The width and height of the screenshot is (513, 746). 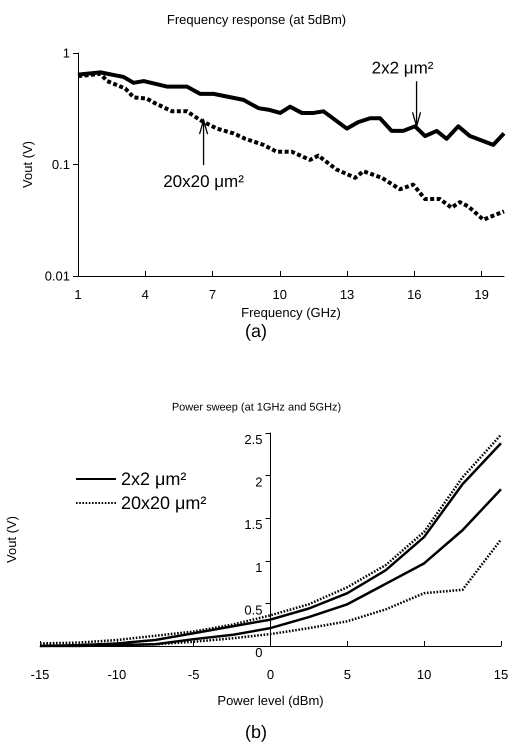 I want to click on legend-label: 2x2 μm², so click(x=153, y=479).